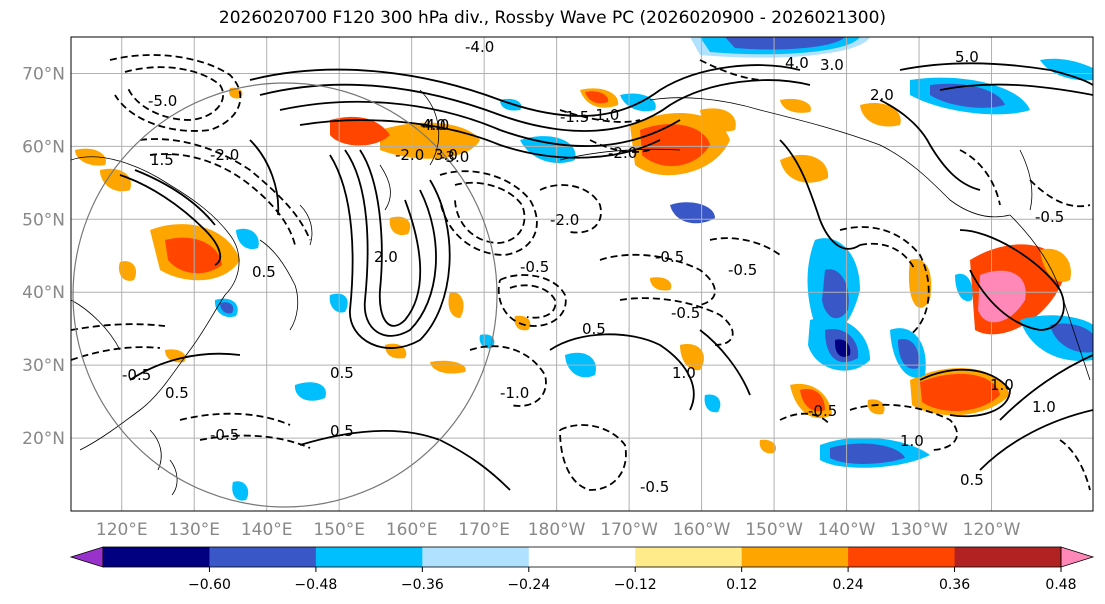 The height and width of the screenshot is (604, 1105). What do you see at coordinates (162, 101) in the screenshot?
I see `contour-label: -5.0` at bounding box center [162, 101].